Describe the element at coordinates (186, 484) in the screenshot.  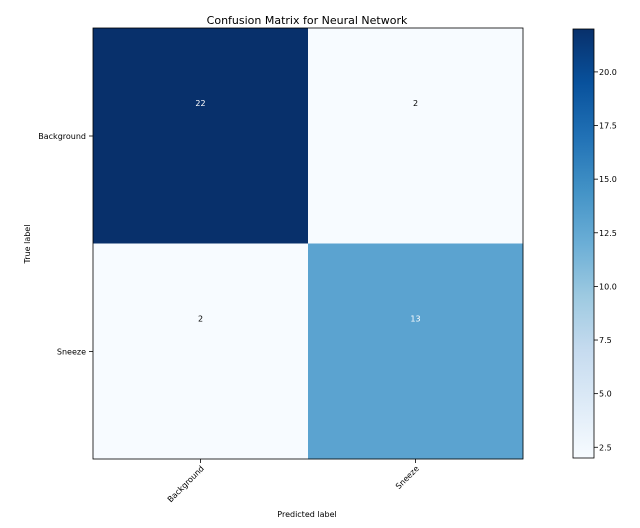
I see `x-tick-label: Background` at that location.